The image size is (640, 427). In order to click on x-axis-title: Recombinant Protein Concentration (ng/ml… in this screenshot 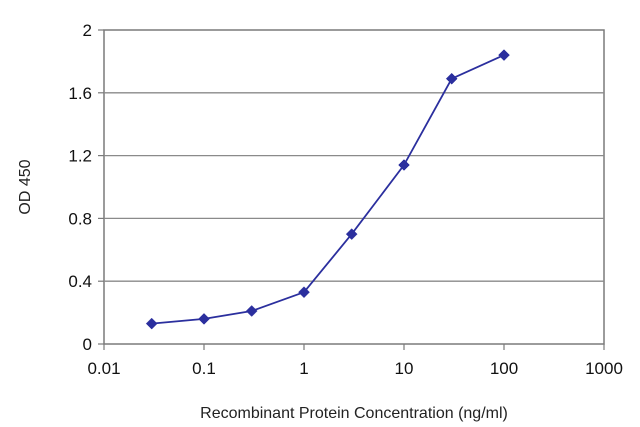, I will do `click(354, 413)`.